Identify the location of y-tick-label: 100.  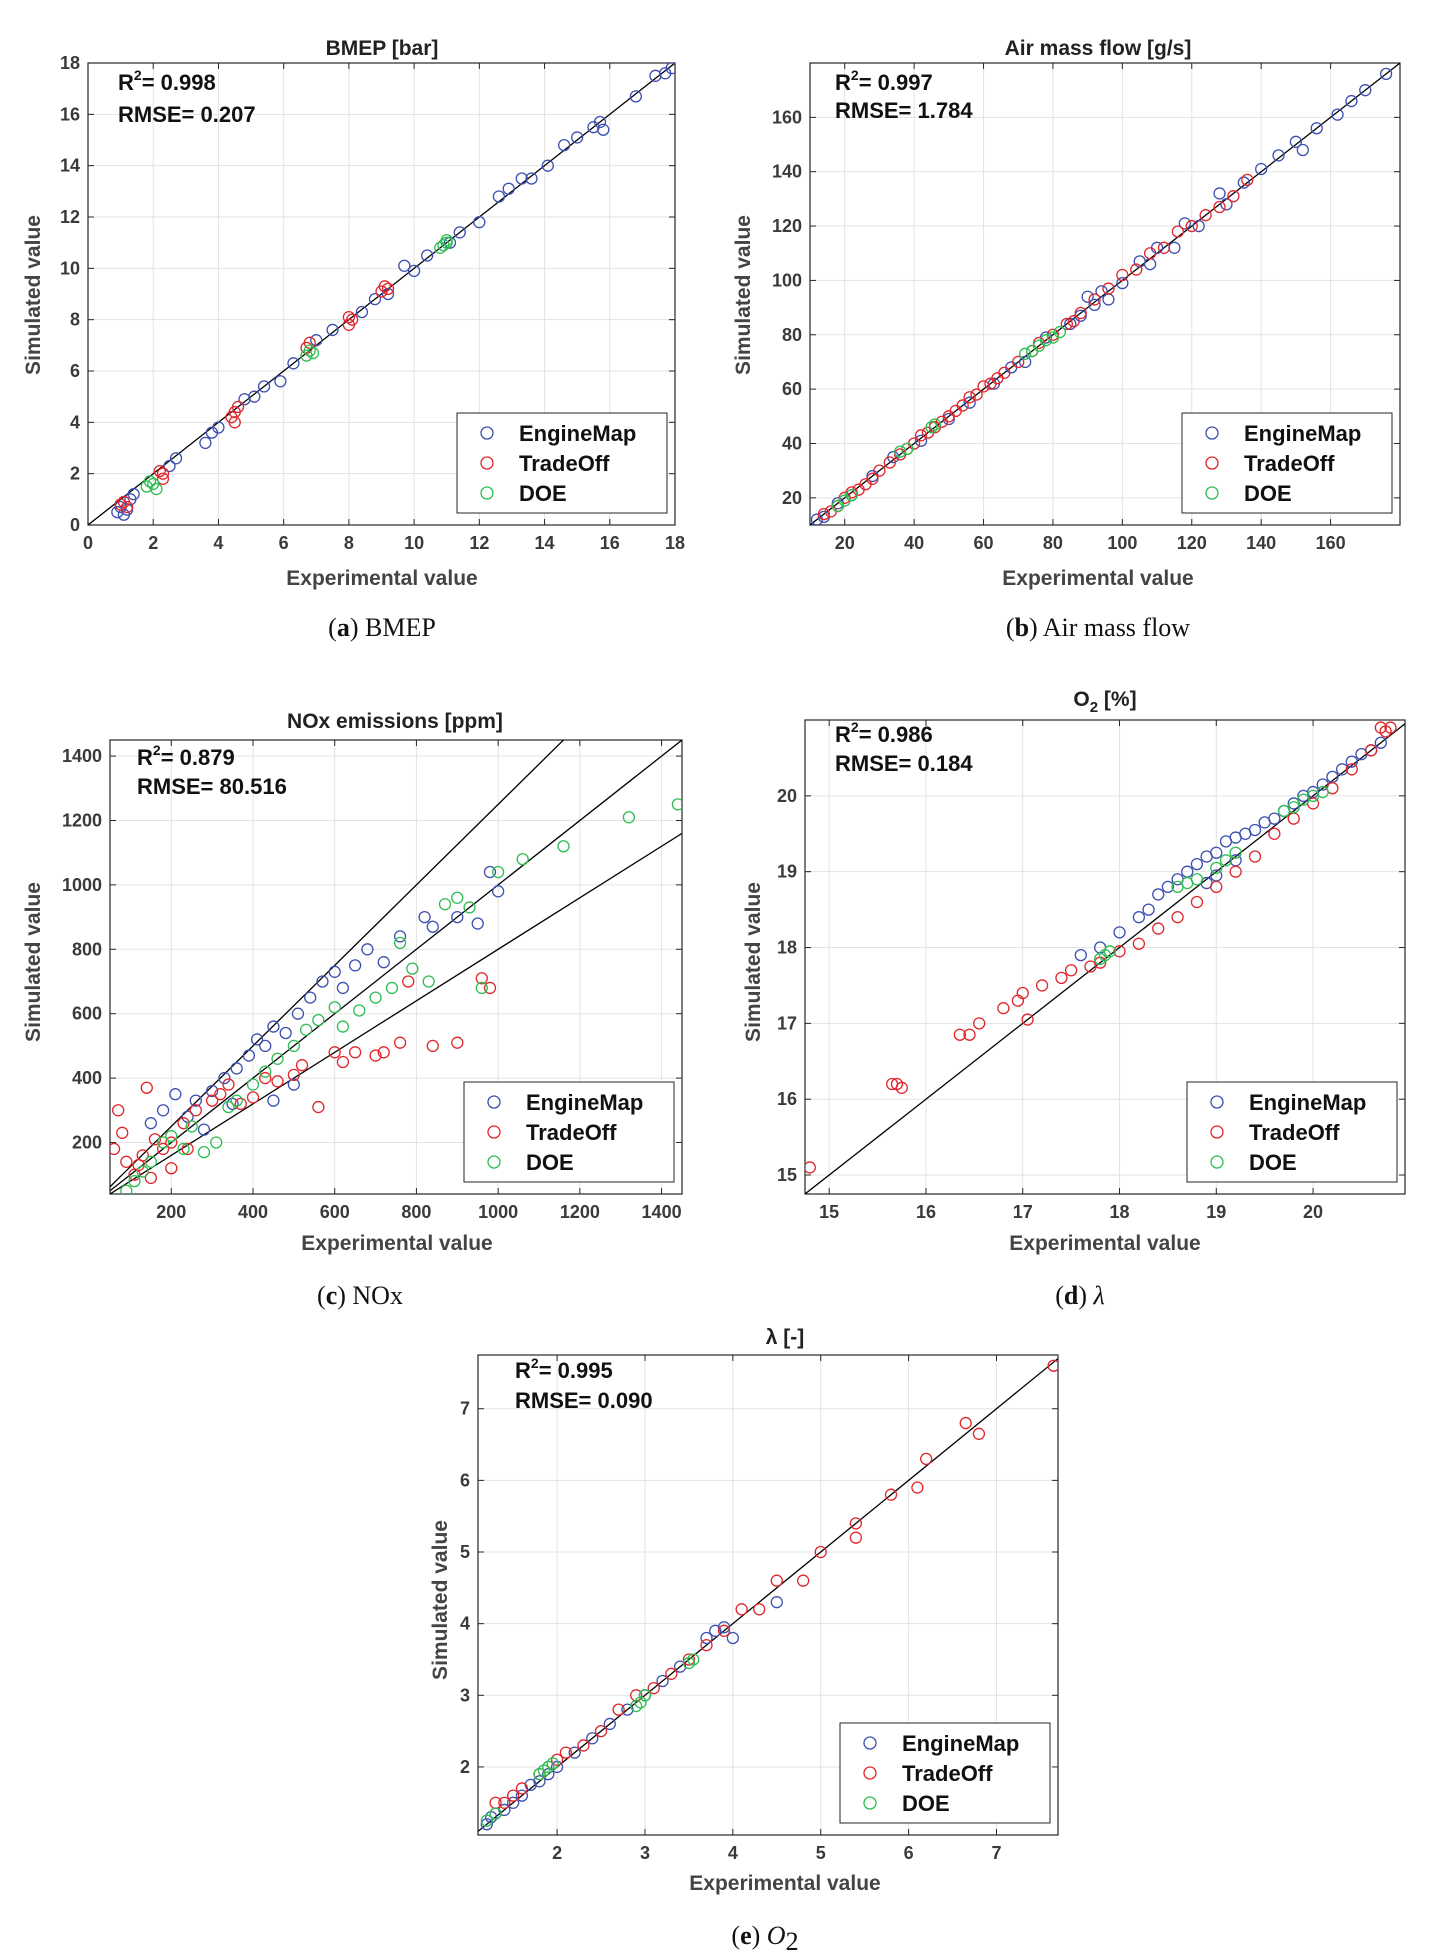
(787, 280).